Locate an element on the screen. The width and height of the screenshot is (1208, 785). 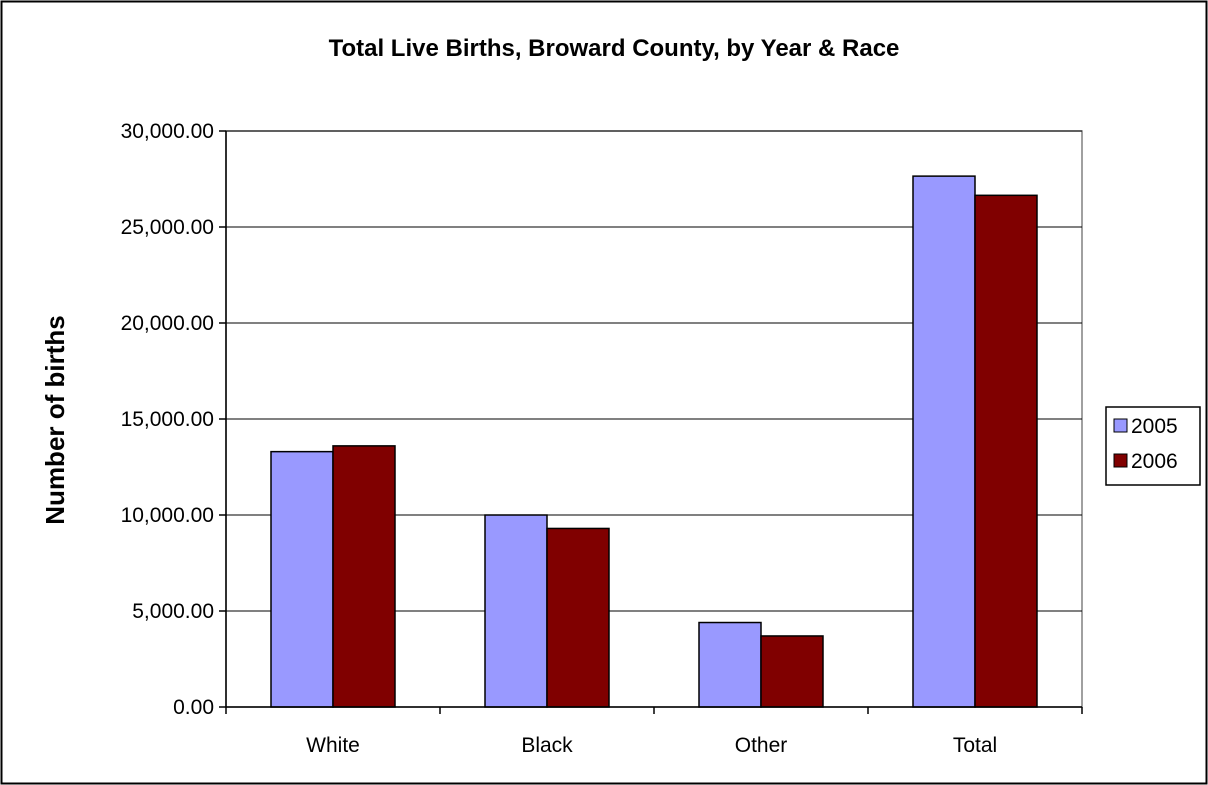
bar-2005-white is located at coordinates (302, 579).